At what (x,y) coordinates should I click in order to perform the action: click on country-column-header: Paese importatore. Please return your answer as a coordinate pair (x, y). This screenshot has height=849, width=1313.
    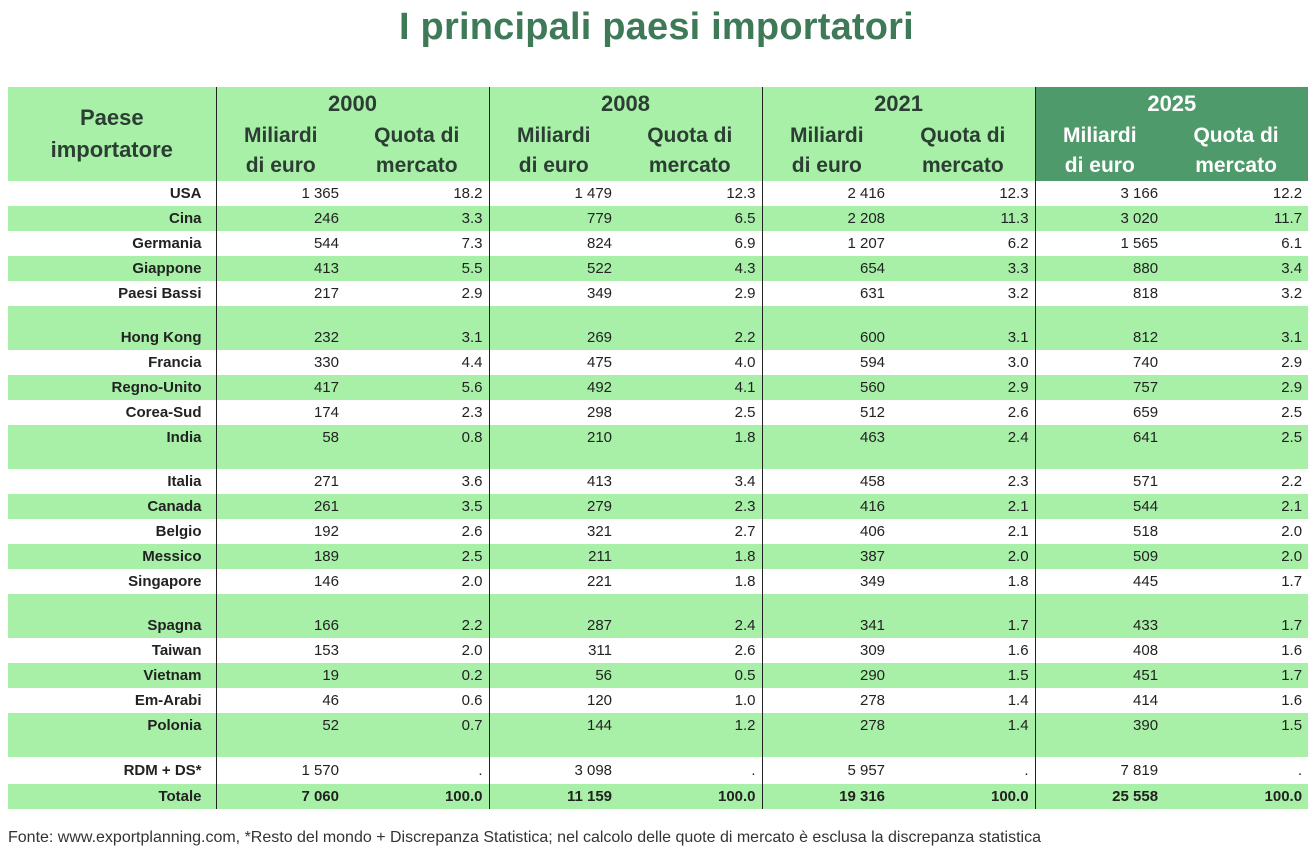
    Looking at the image, I should click on (112, 134).